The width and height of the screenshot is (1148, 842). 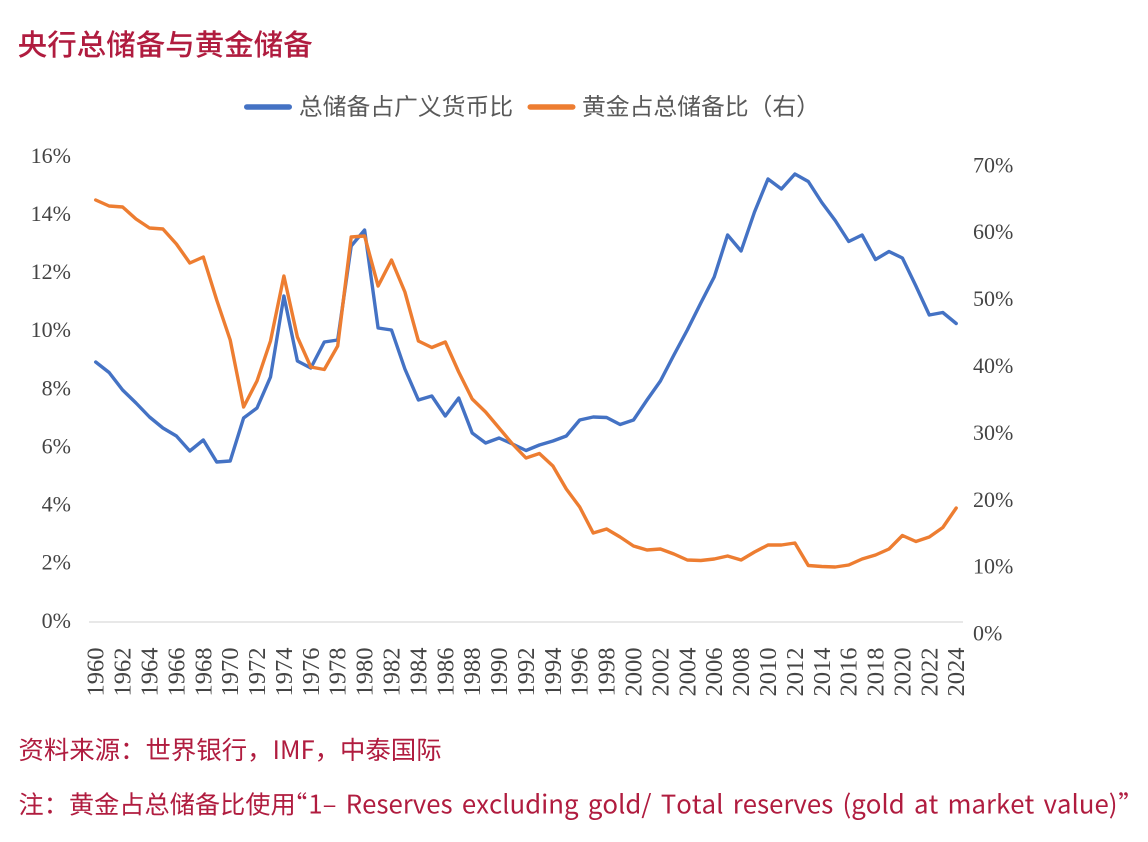 I want to click on svg-text: 1986, so click(x=445, y=672).